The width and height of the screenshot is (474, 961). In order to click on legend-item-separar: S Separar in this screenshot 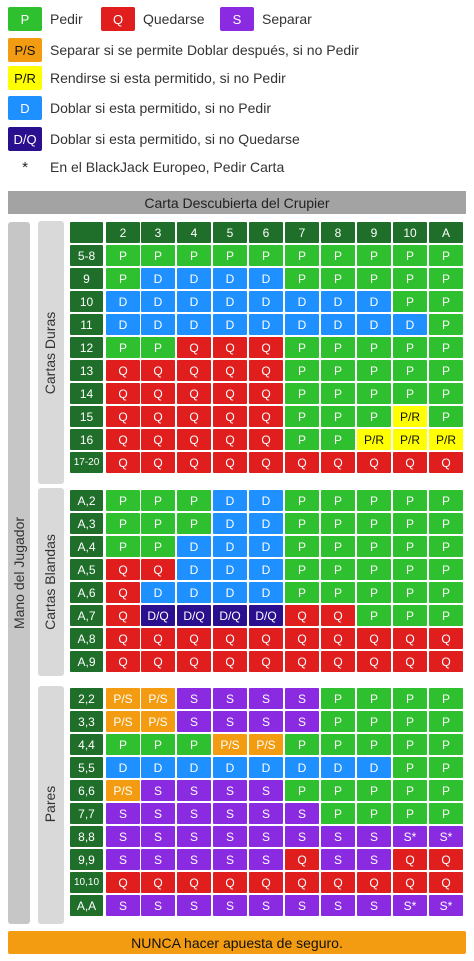, I will do `click(266, 19)`.